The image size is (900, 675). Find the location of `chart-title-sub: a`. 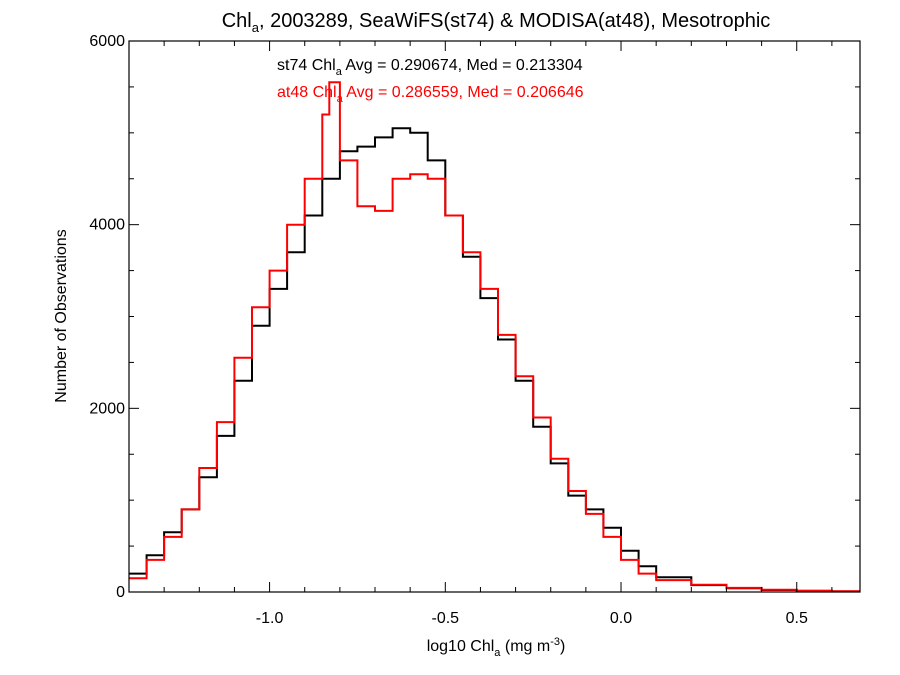

chart-title-sub: a is located at coordinates (256, 27).